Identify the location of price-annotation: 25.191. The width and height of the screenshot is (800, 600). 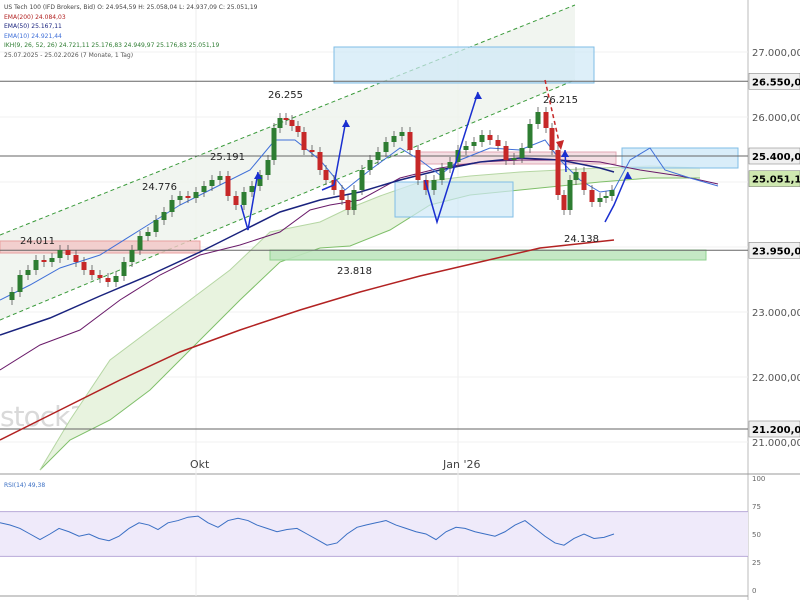
(227, 157).